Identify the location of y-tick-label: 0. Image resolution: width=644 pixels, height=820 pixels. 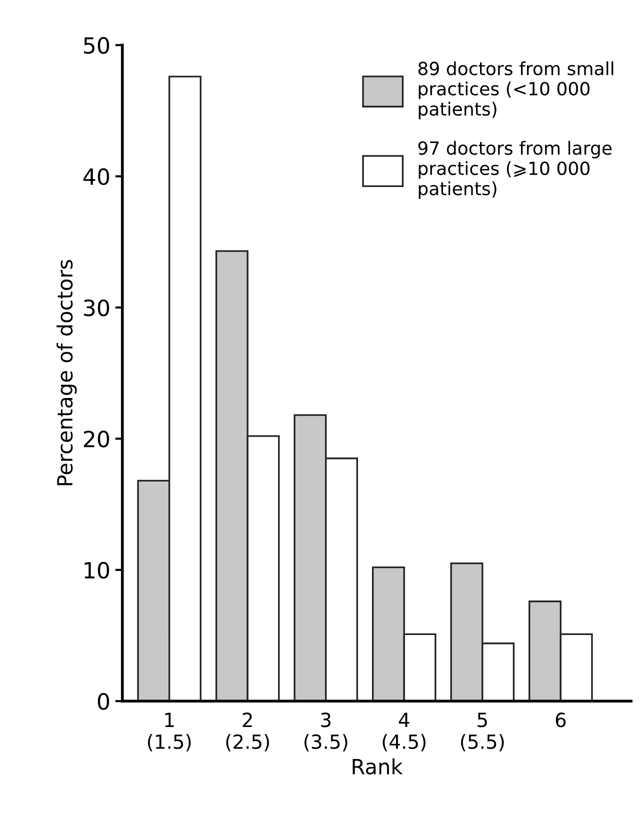
(104, 701).